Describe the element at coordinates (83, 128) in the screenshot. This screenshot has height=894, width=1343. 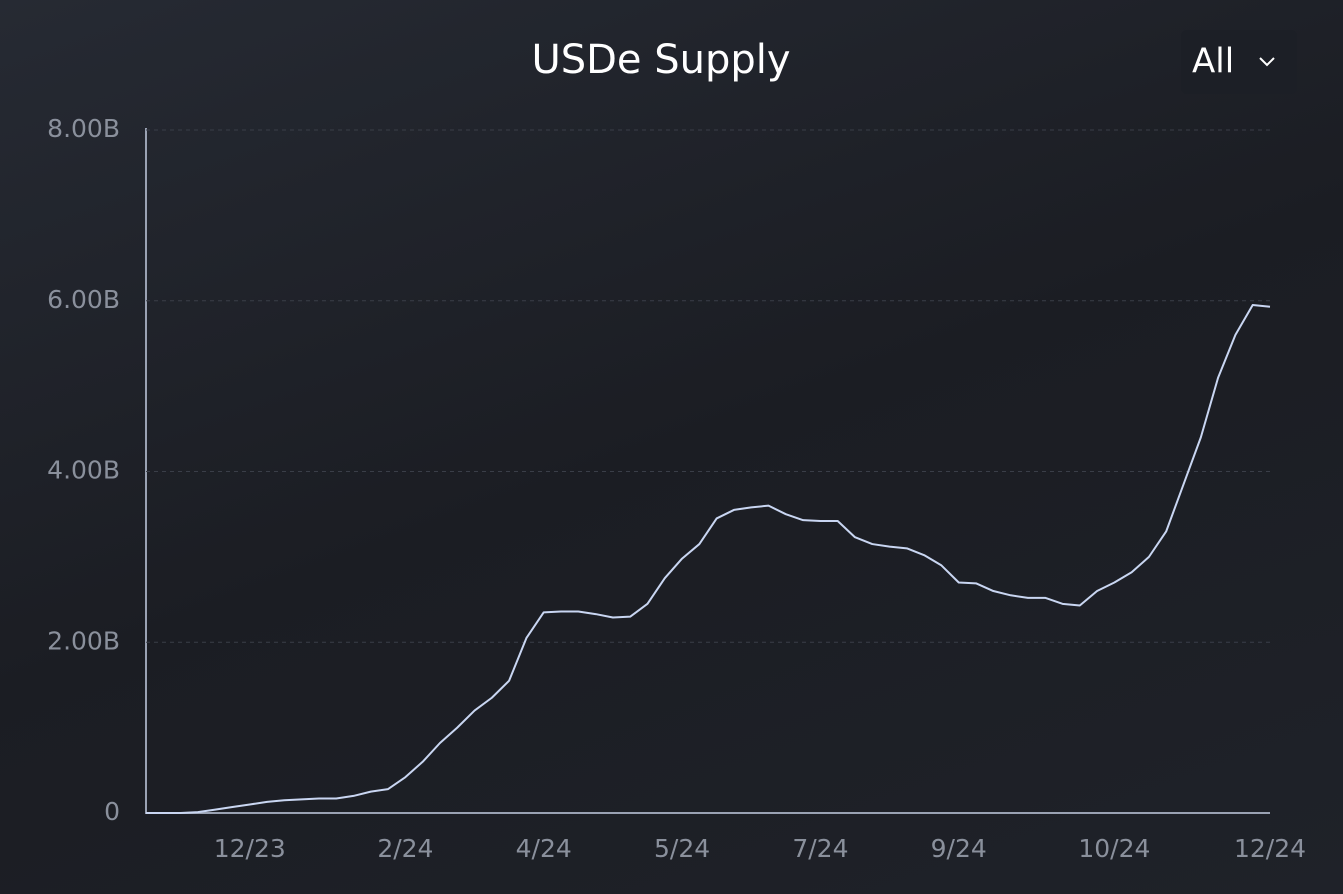
I see `y-tick-label: 8.00B` at that location.